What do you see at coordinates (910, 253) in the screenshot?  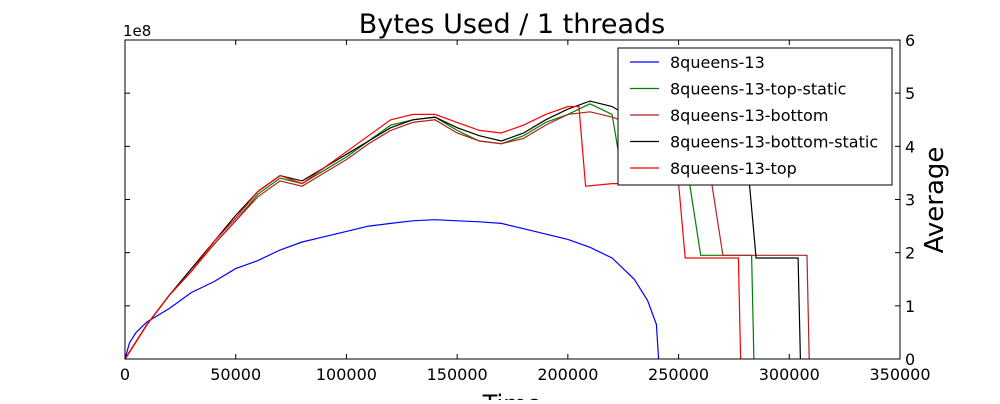 I see `y-tick-label: 2` at bounding box center [910, 253].